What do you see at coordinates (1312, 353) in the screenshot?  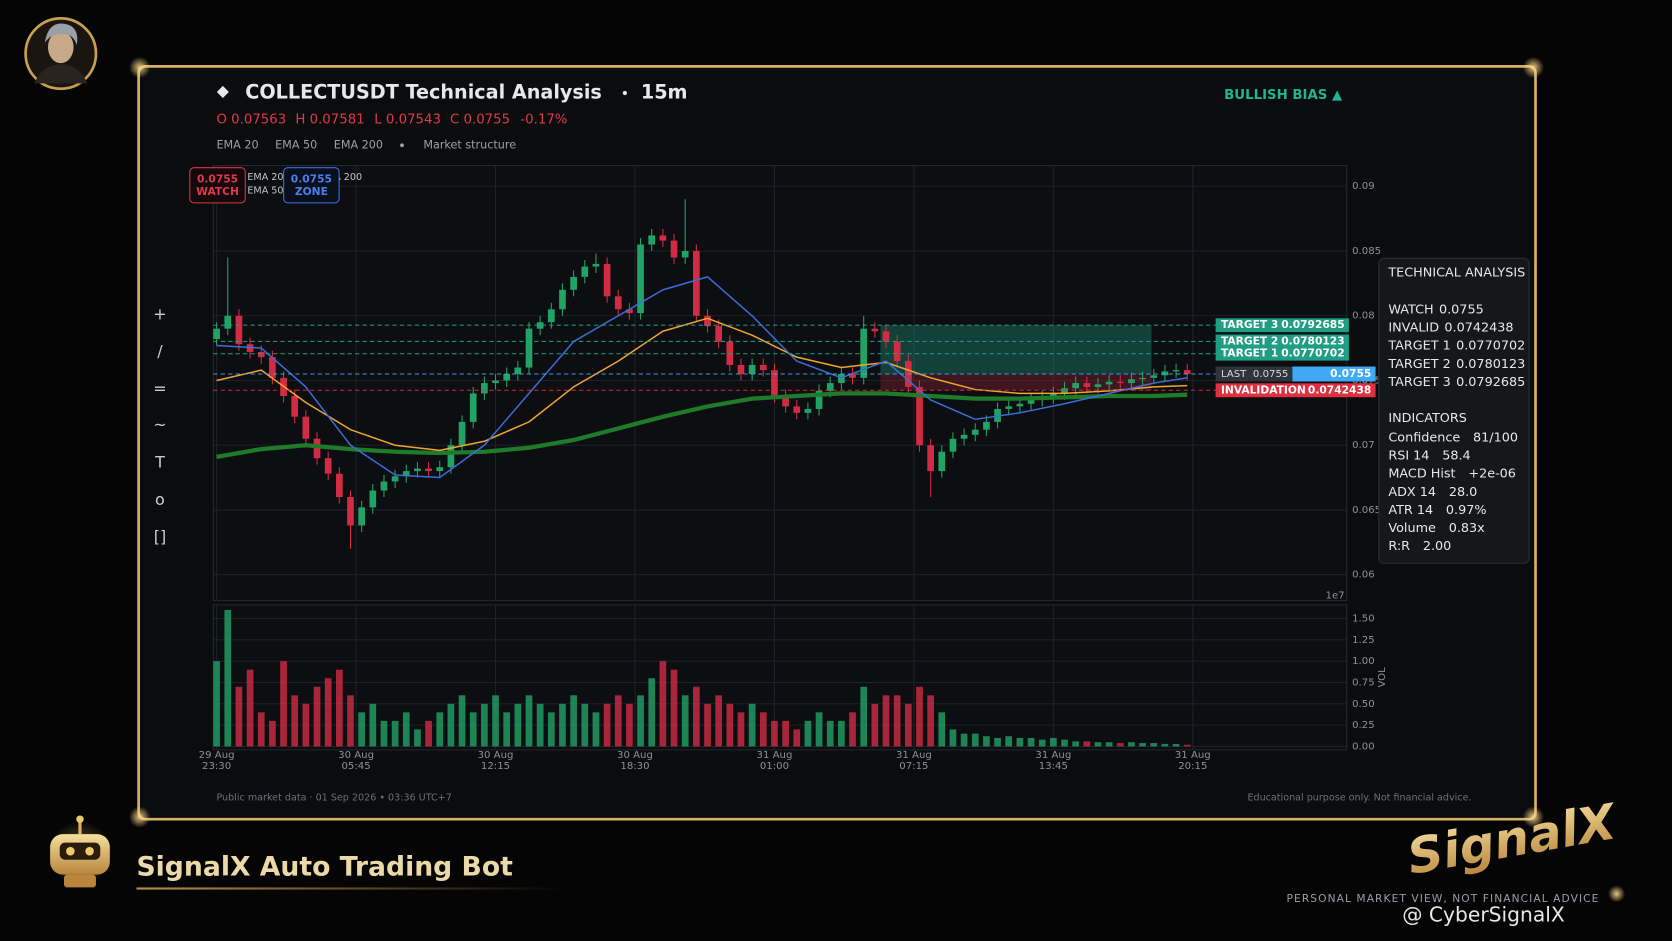 I see `level-value: 0.0770702` at bounding box center [1312, 353].